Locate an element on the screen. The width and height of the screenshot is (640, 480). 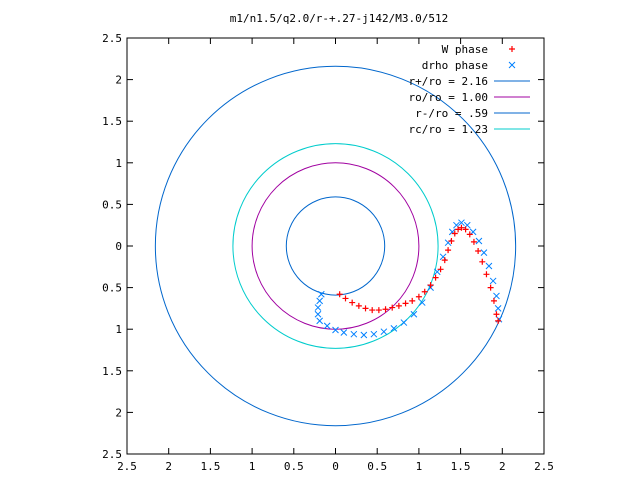
legend-label: r-/ro = .59 is located at coordinates (451, 113).